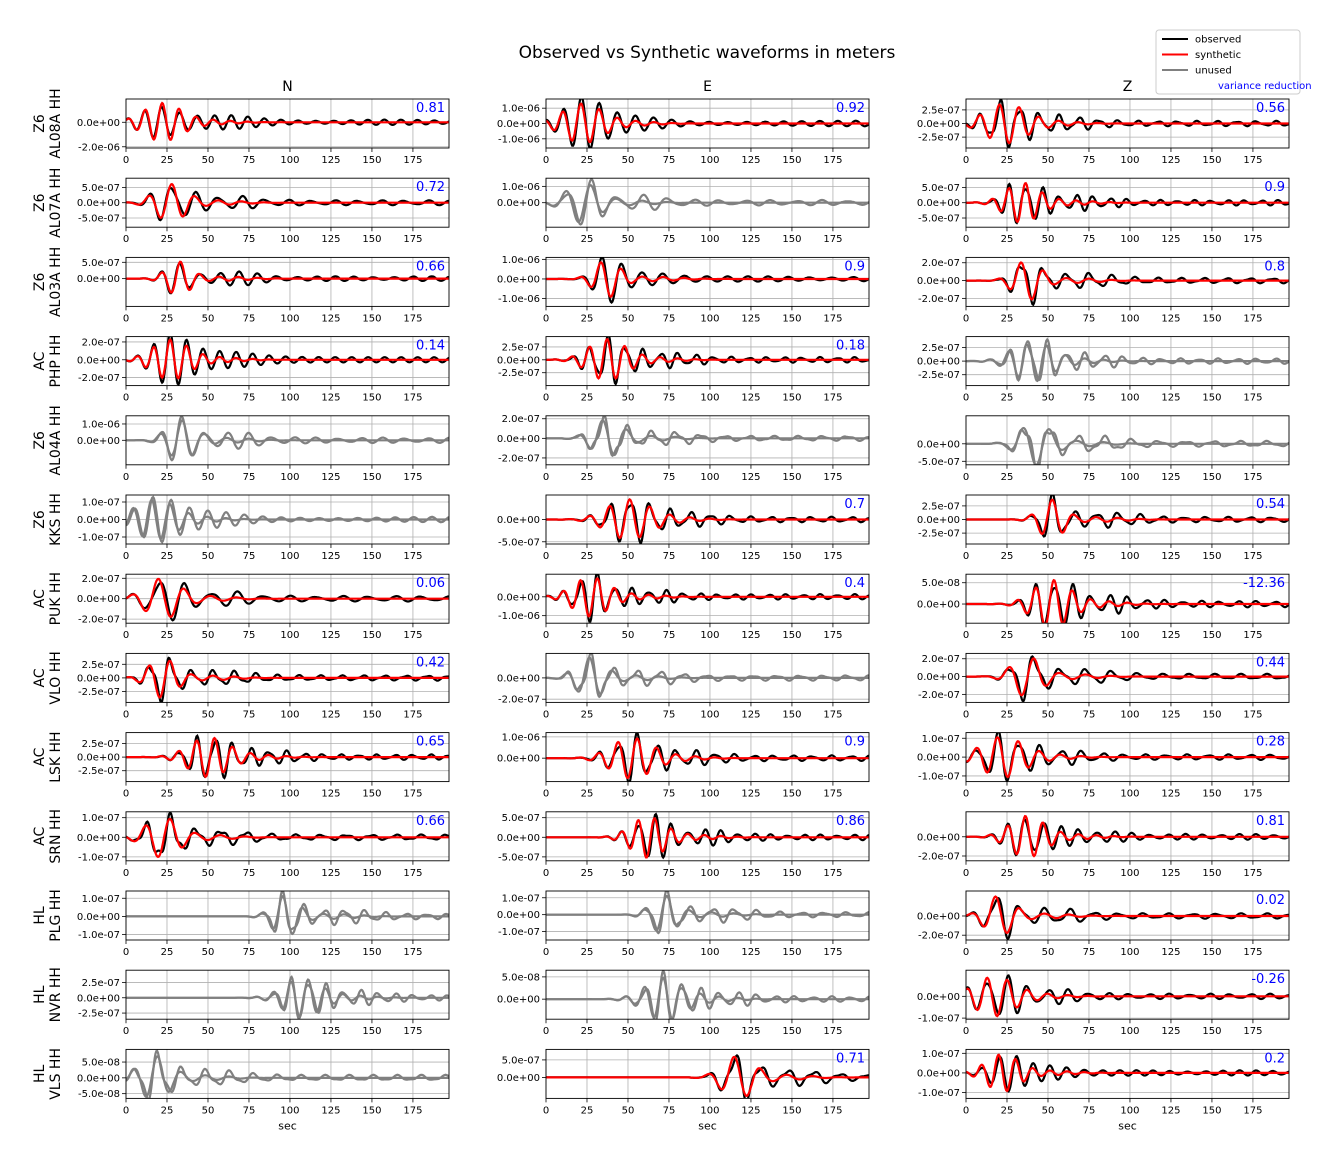 This screenshot has height=1168, width=1329. What do you see at coordinates (521, 109) in the screenshot?
I see `y-tick-label: 1.0e-06` at bounding box center [521, 109].